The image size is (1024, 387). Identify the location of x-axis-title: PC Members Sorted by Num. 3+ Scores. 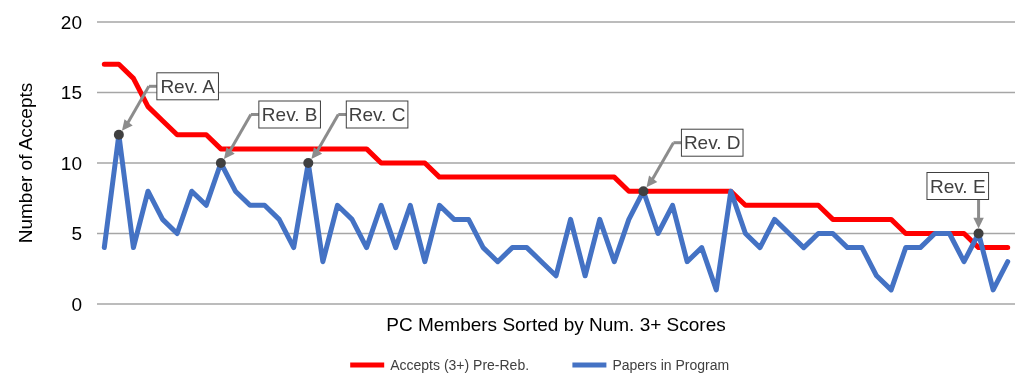
(556, 324).